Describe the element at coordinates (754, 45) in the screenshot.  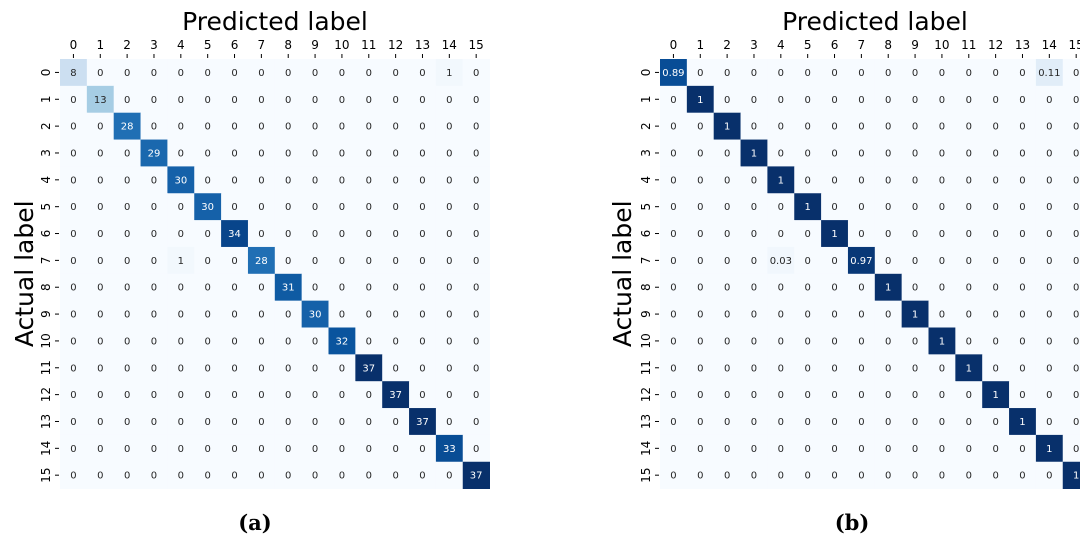
I see `x-tick-label: 3` at that location.